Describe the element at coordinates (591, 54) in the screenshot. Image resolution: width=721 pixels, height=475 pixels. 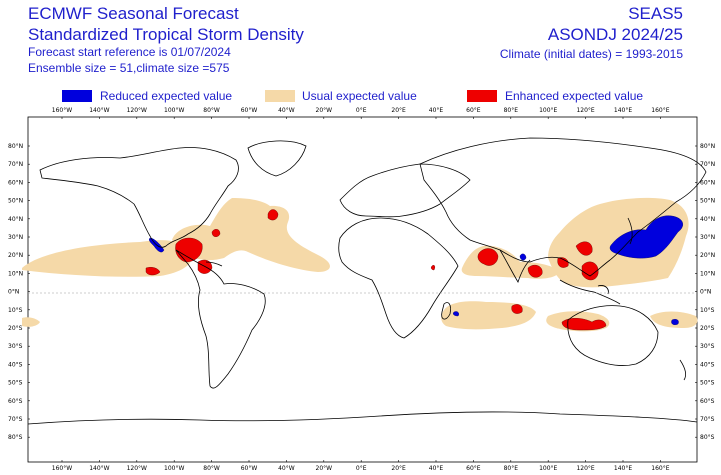
I see `climate-period: Climate (initial dates) = 1993-2015` at that location.